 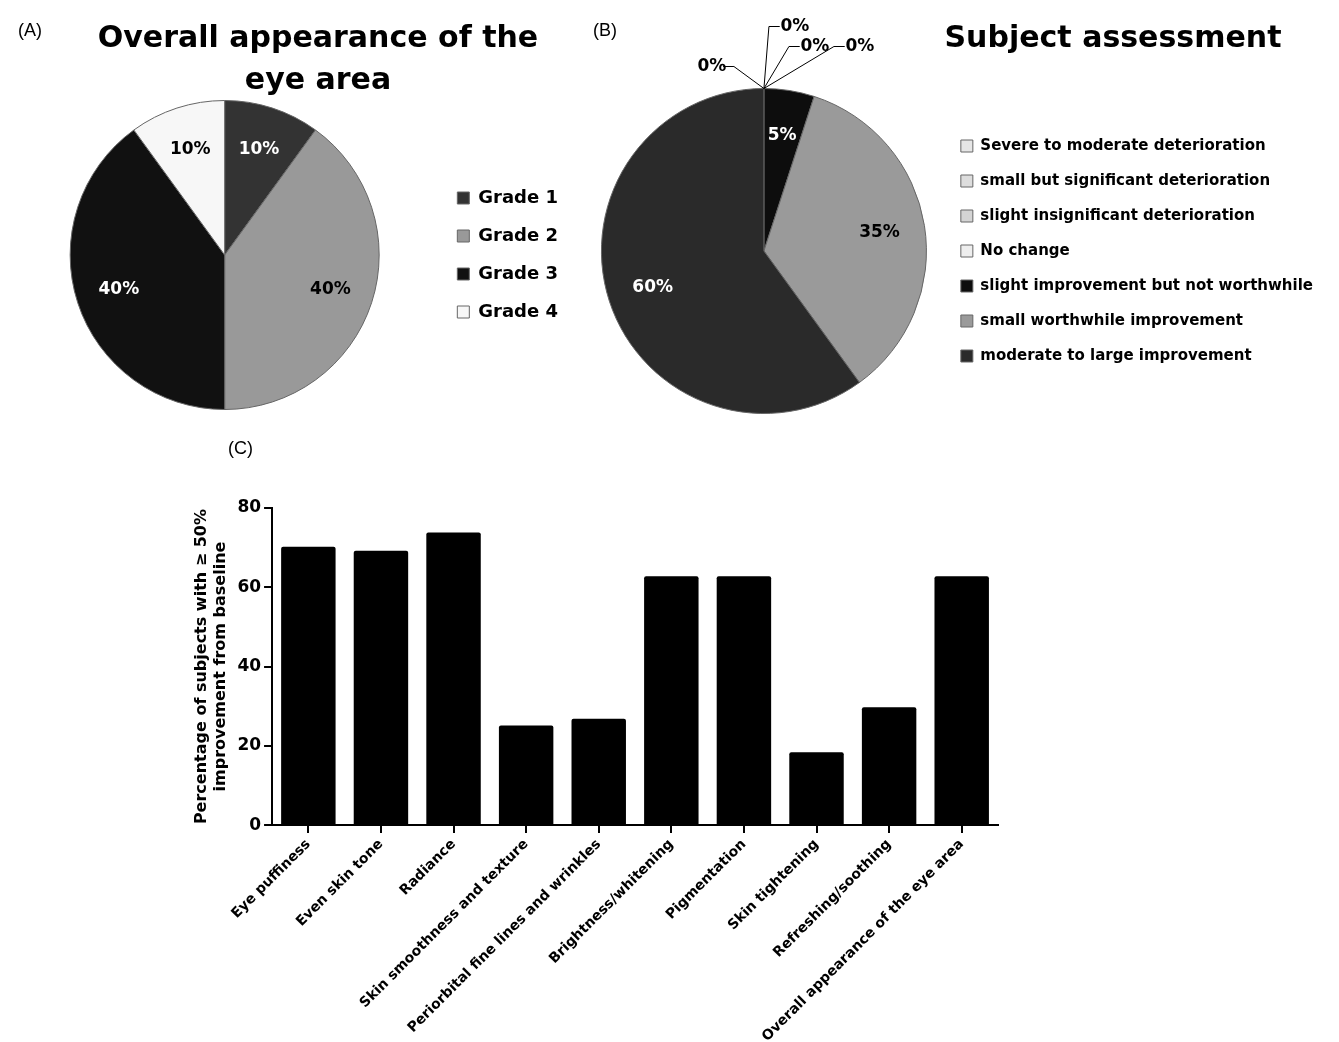 What do you see at coordinates (1111, 319) in the screenshot?
I see `legend-label: small worthwhile improvement` at bounding box center [1111, 319].